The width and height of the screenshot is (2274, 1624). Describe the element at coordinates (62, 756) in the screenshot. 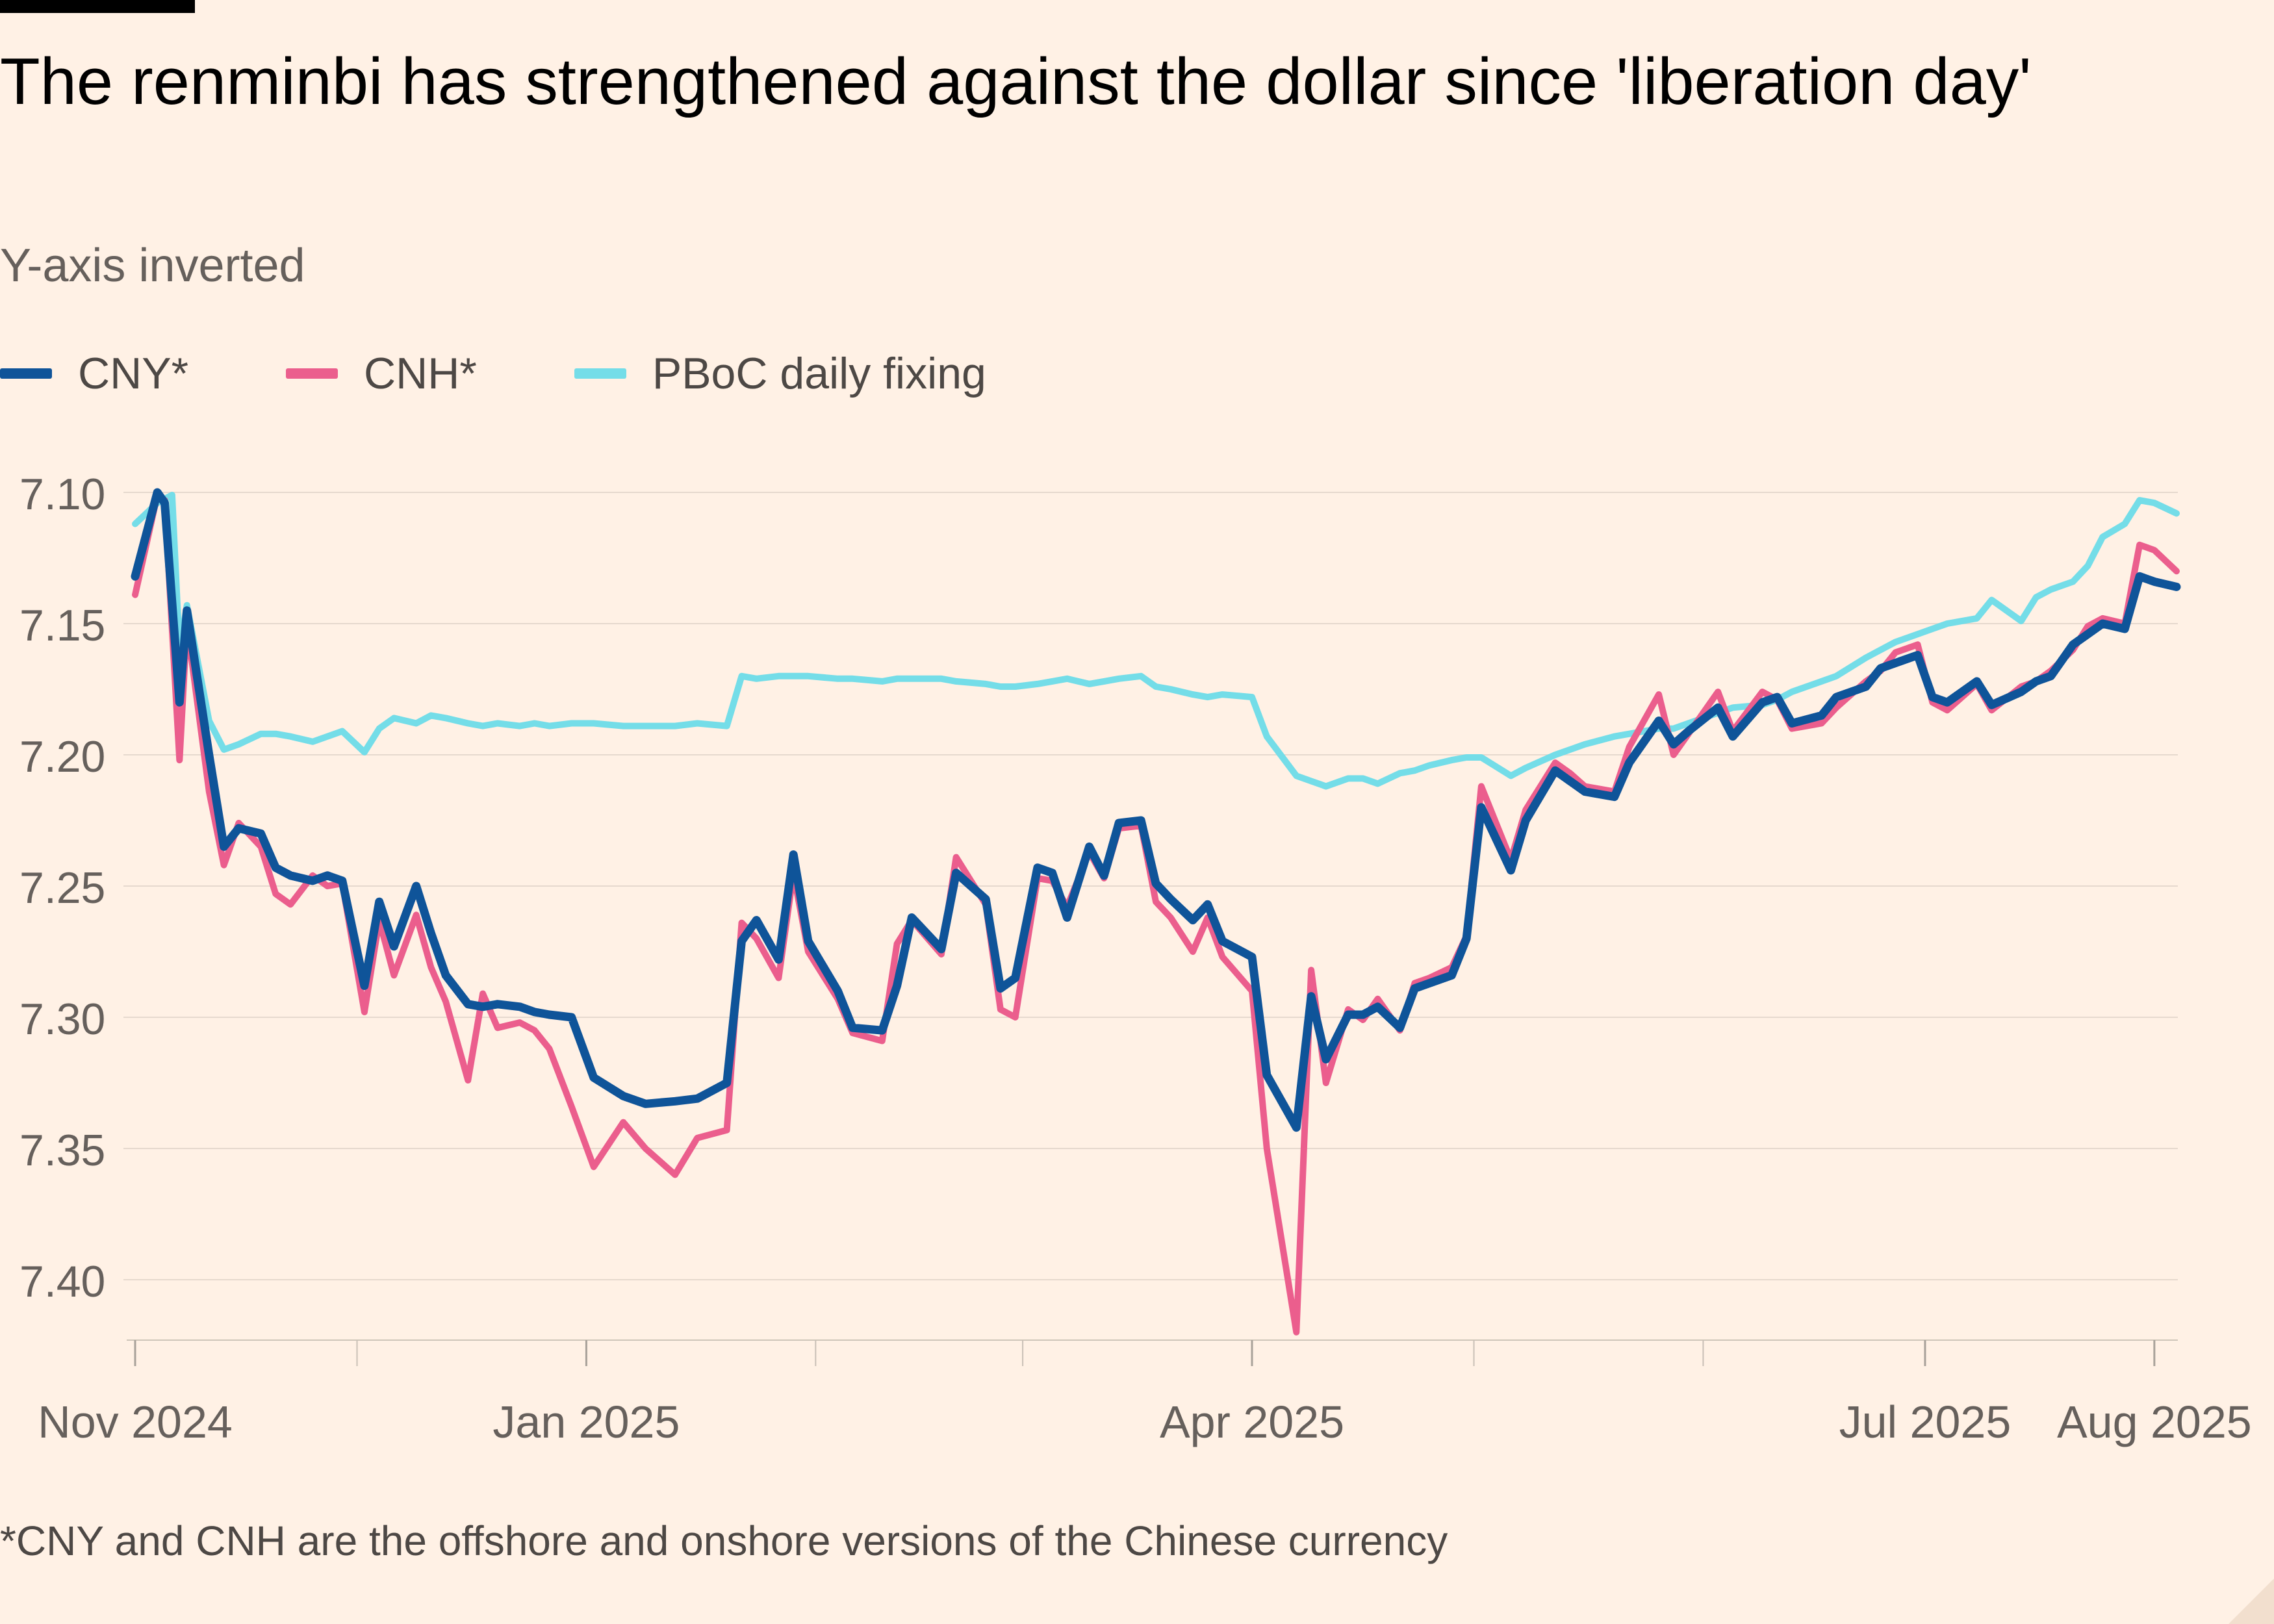

I see `y-tick-label: 7.20` at that location.